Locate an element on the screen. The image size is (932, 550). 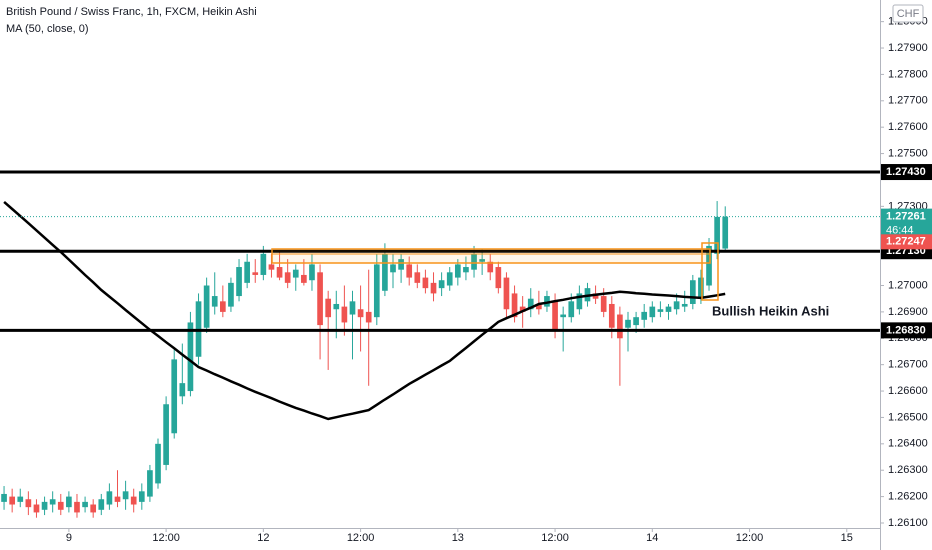
x-tick-label: 12 is located at coordinates (263, 538).